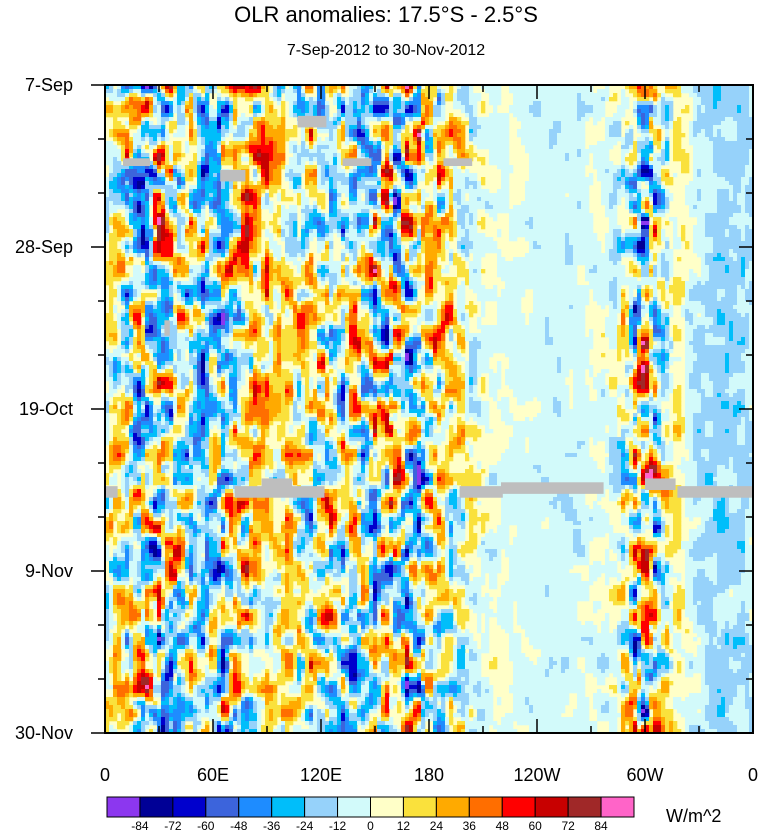  Describe the element at coordinates (404, 826) in the screenshot. I see `colorbar-level-label: 12` at that location.